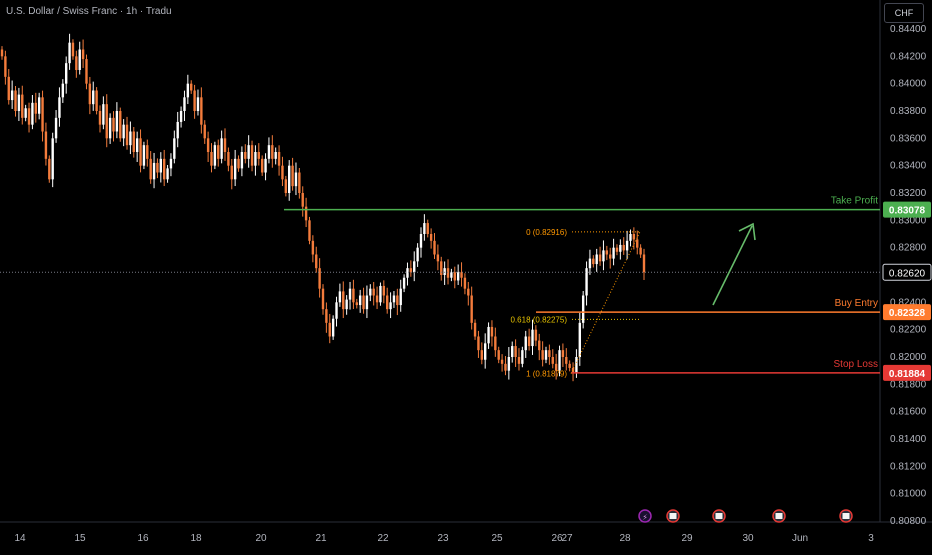 The width and height of the screenshot is (932, 555). I want to click on y-tick-label: 0.82400, so click(908, 302).